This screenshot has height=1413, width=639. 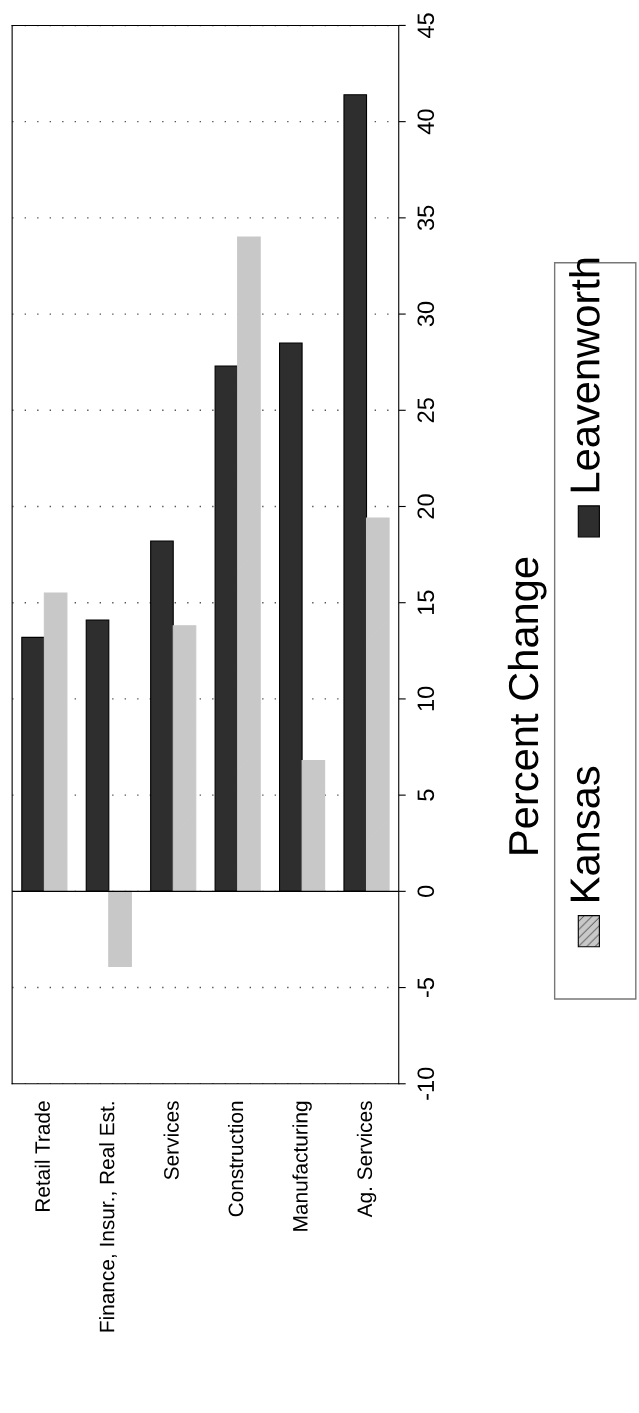 What do you see at coordinates (426, 410) in the screenshot?
I see `y-tick-label: 25` at bounding box center [426, 410].